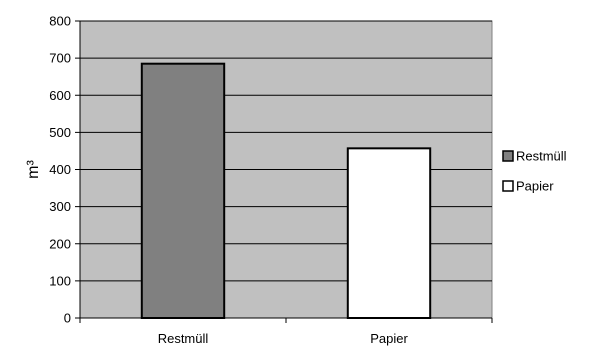 This screenshot has height=350, width=590. Describe the element at coordinates (541, 156) in the screenshot. I see `legend-label: Restmüll` at that location.